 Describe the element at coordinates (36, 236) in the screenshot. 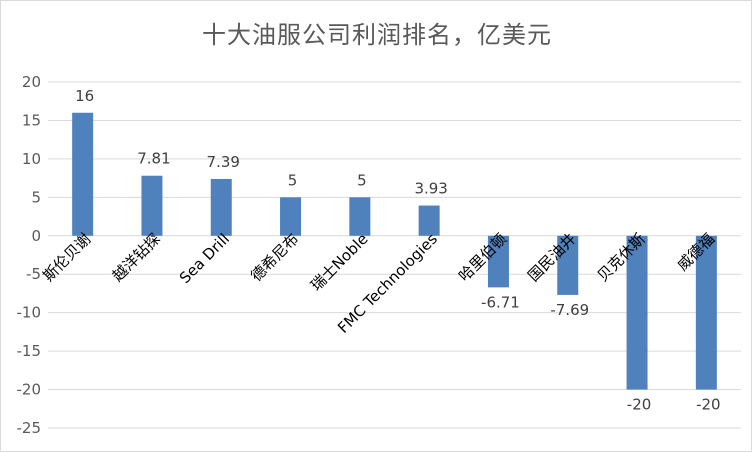

I see `y-tick-label: 0` at that location.